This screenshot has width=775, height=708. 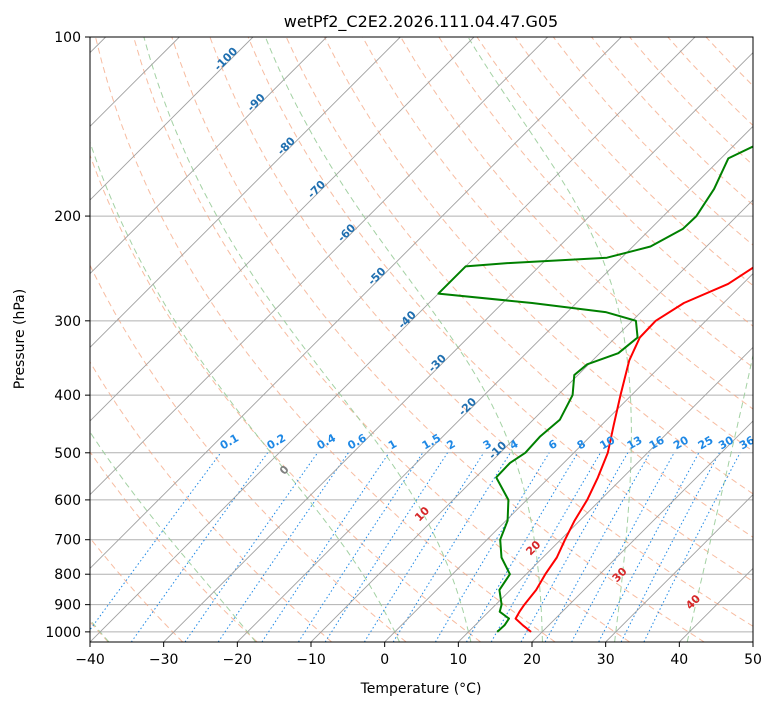 I want to click on y-tick-label: 500, so click(x=67, y=454).